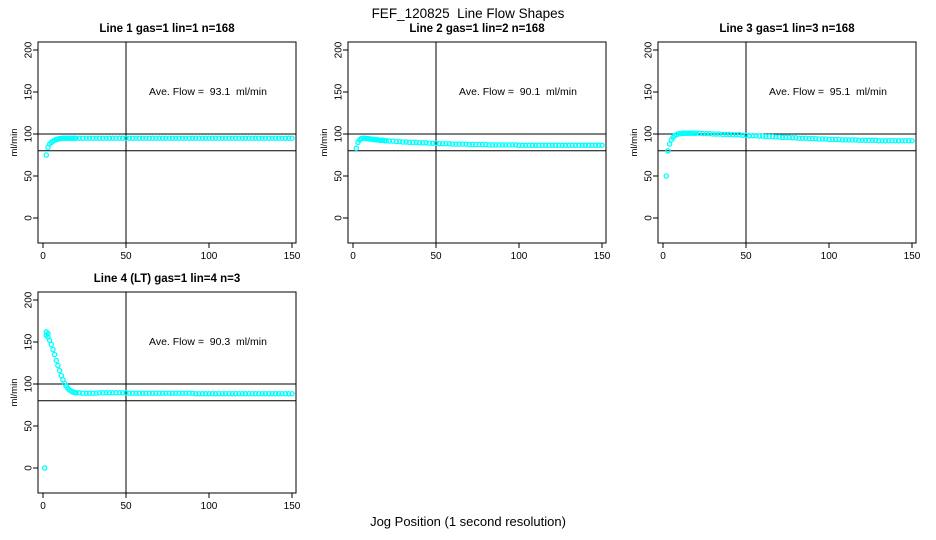  I want to click on panel-2-plot: 0 50 100 150 200 0 50 100 150 ml/min, so click(465, 151).